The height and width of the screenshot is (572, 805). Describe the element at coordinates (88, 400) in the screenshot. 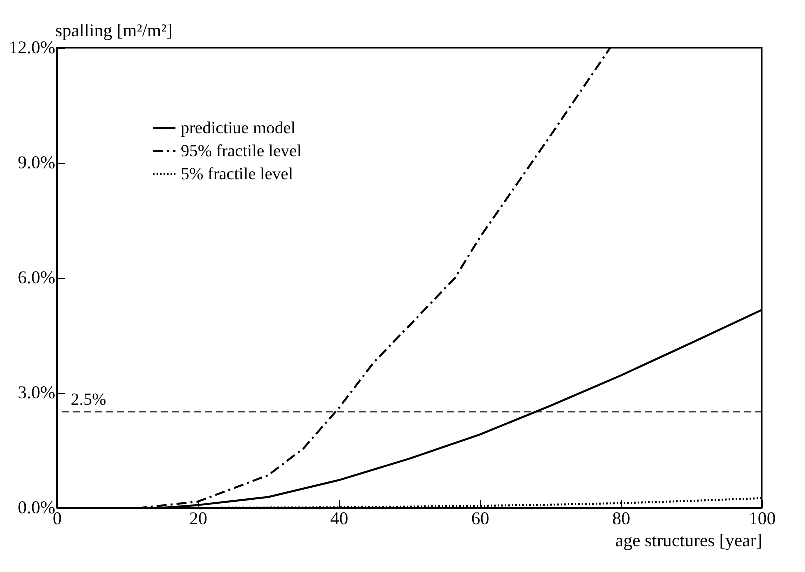

I see `ref-line-label: 2.5%` at that location.